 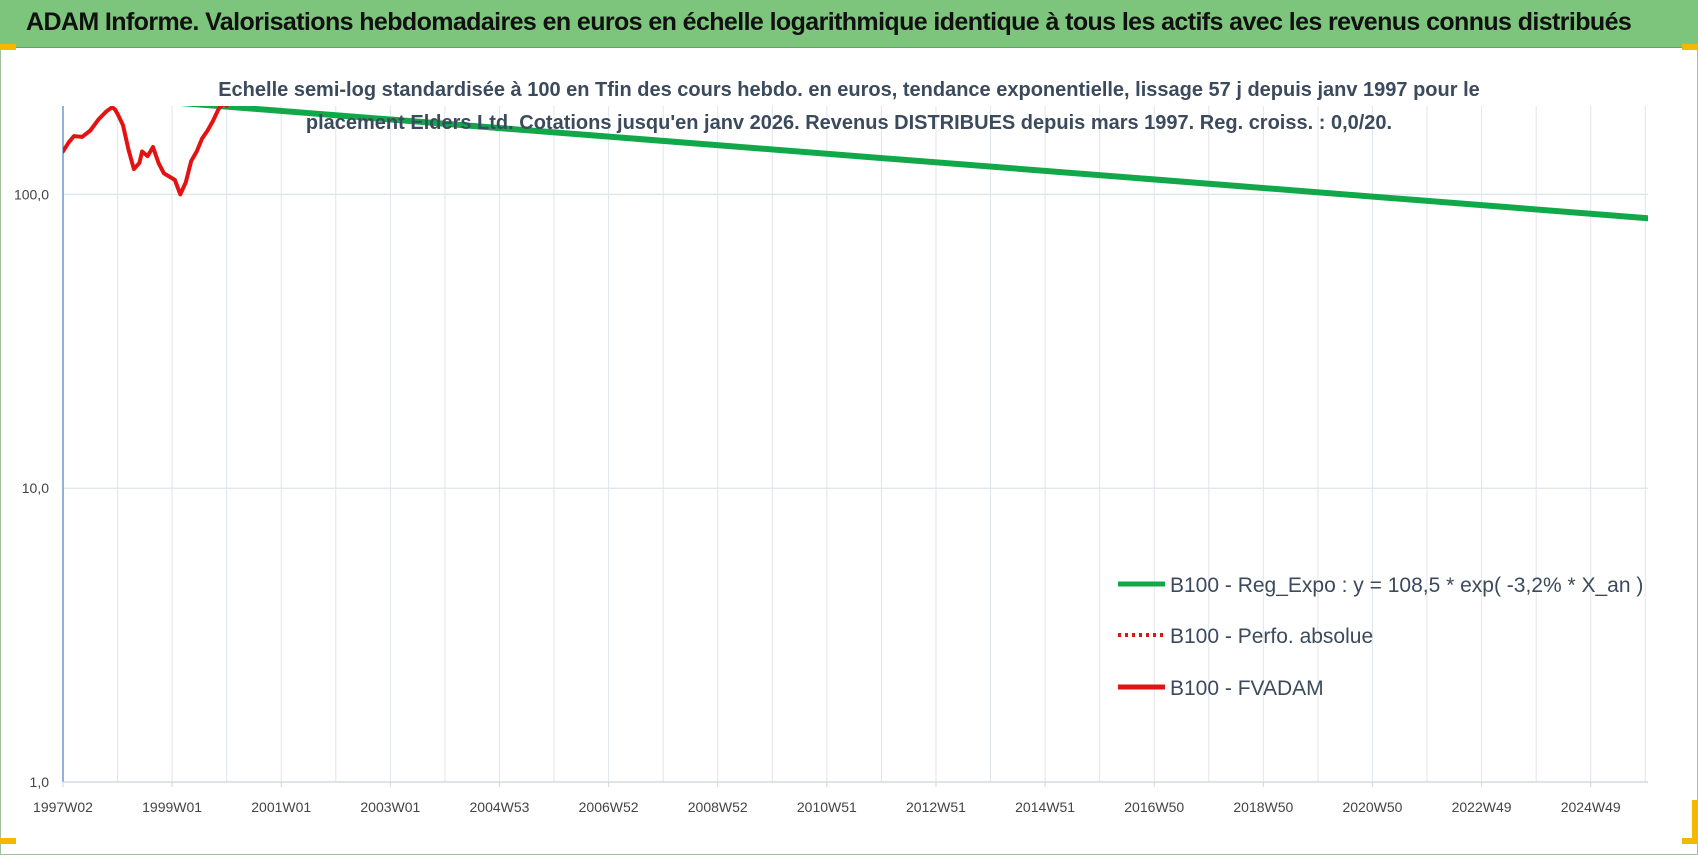 What do you see at coordinates (827, 807) in the screenshot?
I see `x-tick-label: 2010W51` at bounding box center [827, 807].